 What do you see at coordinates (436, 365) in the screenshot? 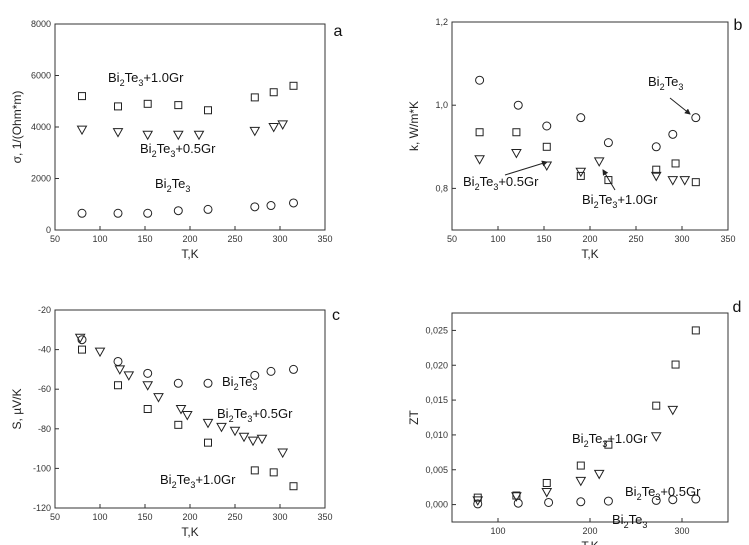
I see `y-tick-label: 0,020` at bounding box center [436, 365].